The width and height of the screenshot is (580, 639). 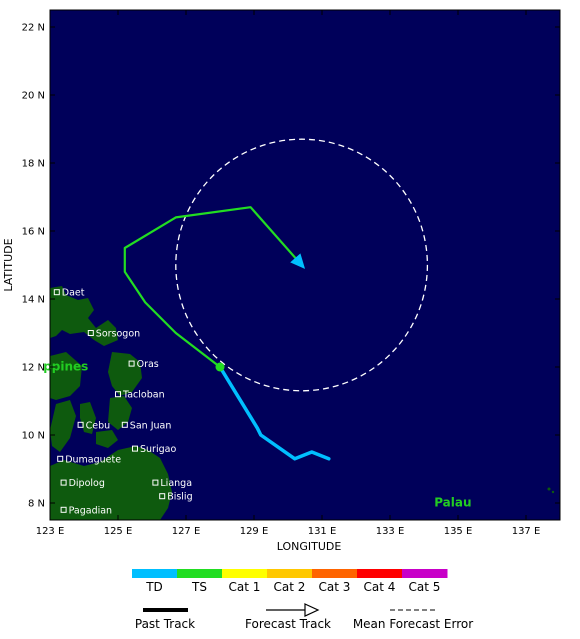 I want to click on place-label: Cebu, so click(x=98, y=425).